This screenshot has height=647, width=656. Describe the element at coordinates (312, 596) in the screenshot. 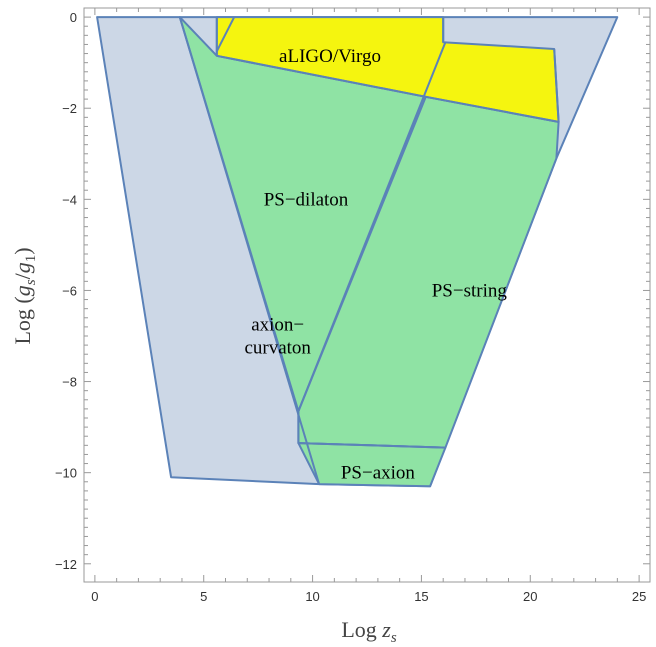

I see `x-tick-label: 10` at that location.